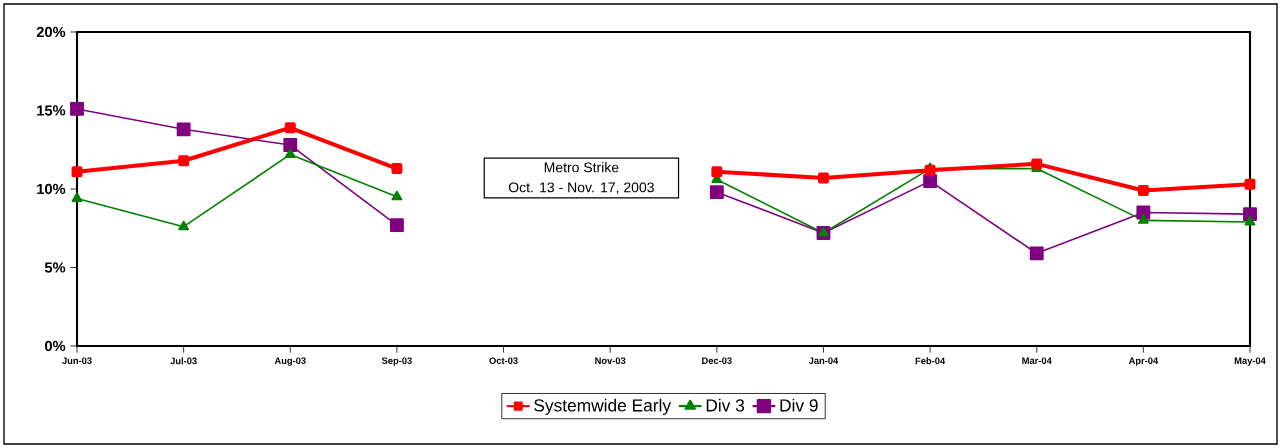 This screenshot has width=1281, height=448. Describe the element at coordinates (183, 361) in the screenshot. I see `x-tick-label: Jul-03` at that location.